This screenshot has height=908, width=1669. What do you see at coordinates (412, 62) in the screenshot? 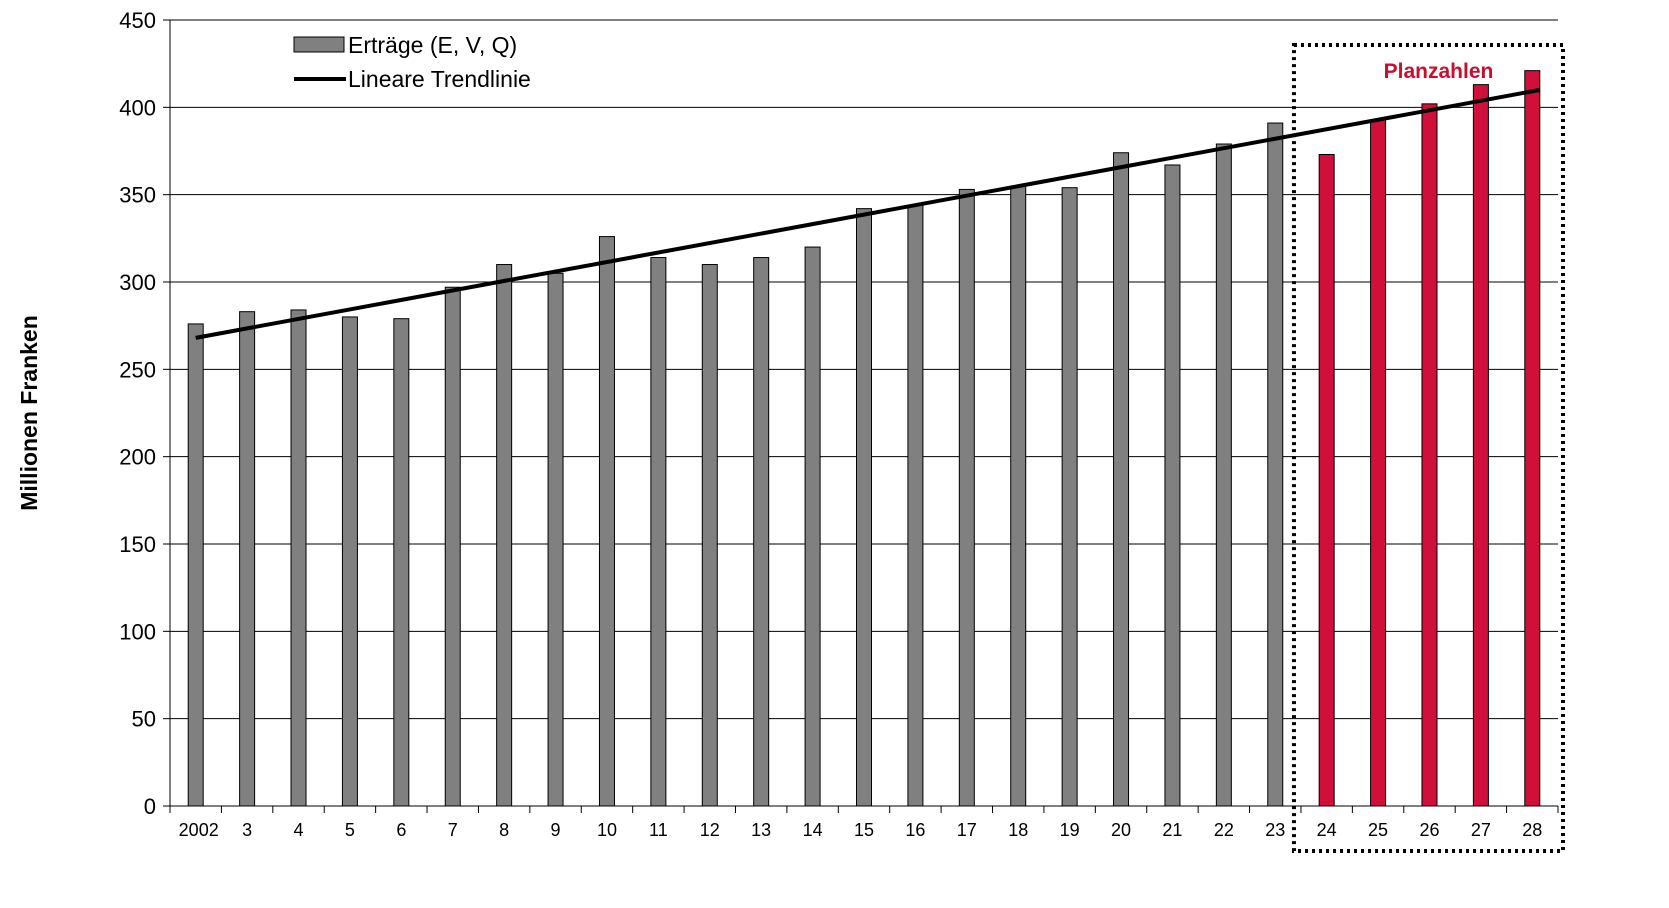
I see `legend: Erträge (E, V, Q) Lineare Trendlinie` at bounding box center [412, 62].